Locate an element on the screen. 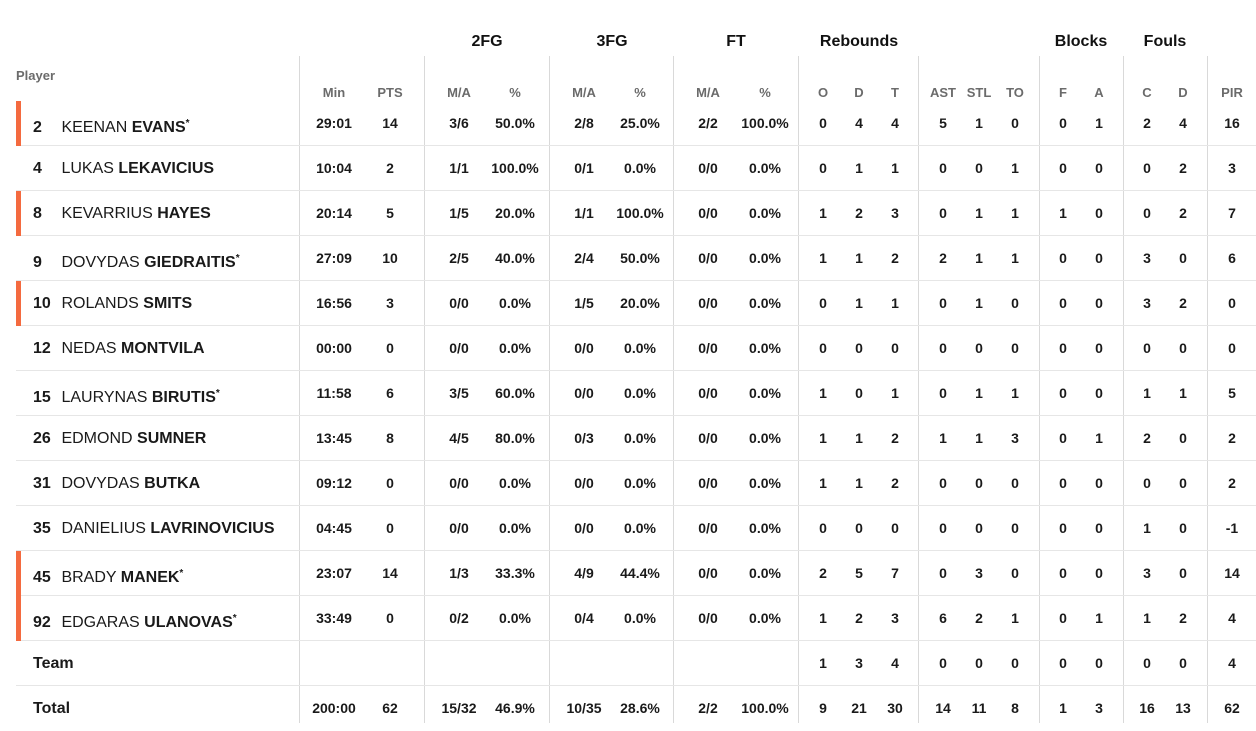 The image size is (1256, 731). stat-cell: 2/2 is located at coordinates (708, 708).